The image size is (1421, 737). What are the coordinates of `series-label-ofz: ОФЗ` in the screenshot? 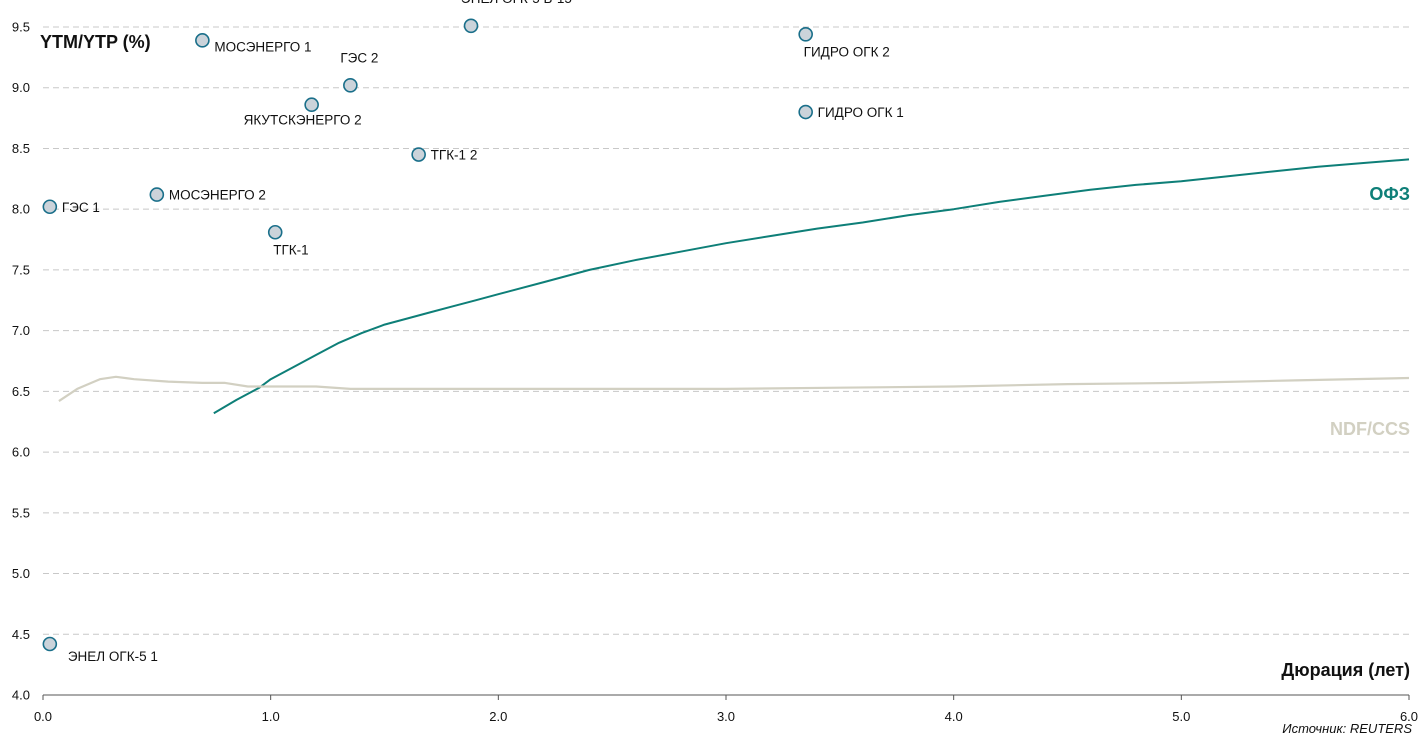 It's located at (1389, 194).